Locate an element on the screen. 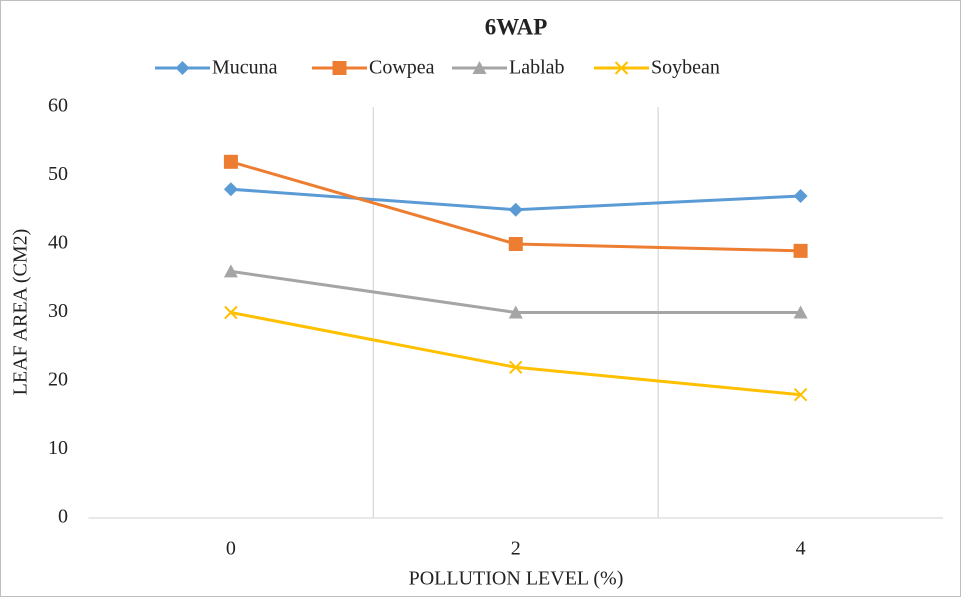 The height and width of the screenshot is (597, 961). chart-title: 6WAP is located at coordinates (516, 26).